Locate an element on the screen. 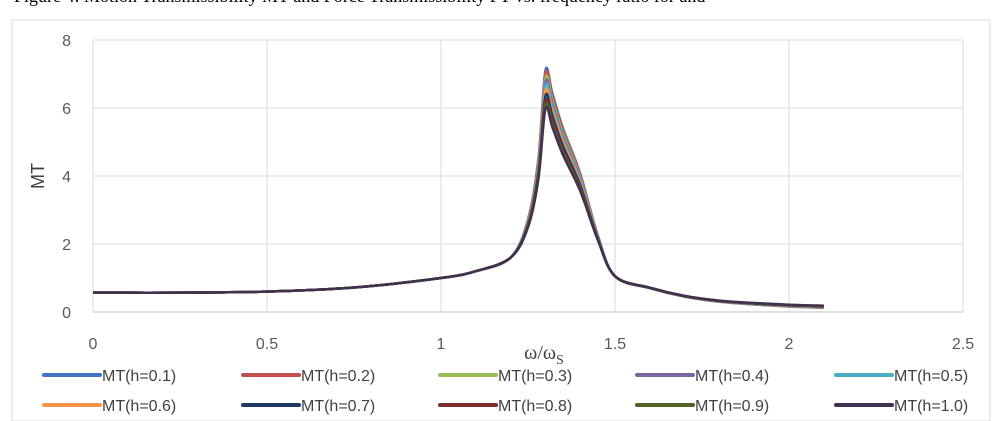  x-tick-label: 1.5 is located at coordinates (615, 344).